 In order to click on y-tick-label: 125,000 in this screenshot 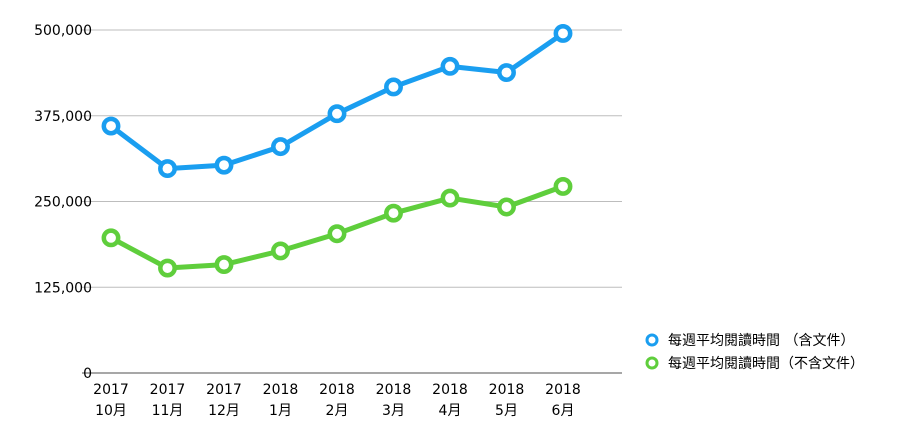, I will do `click(63, 288)`.